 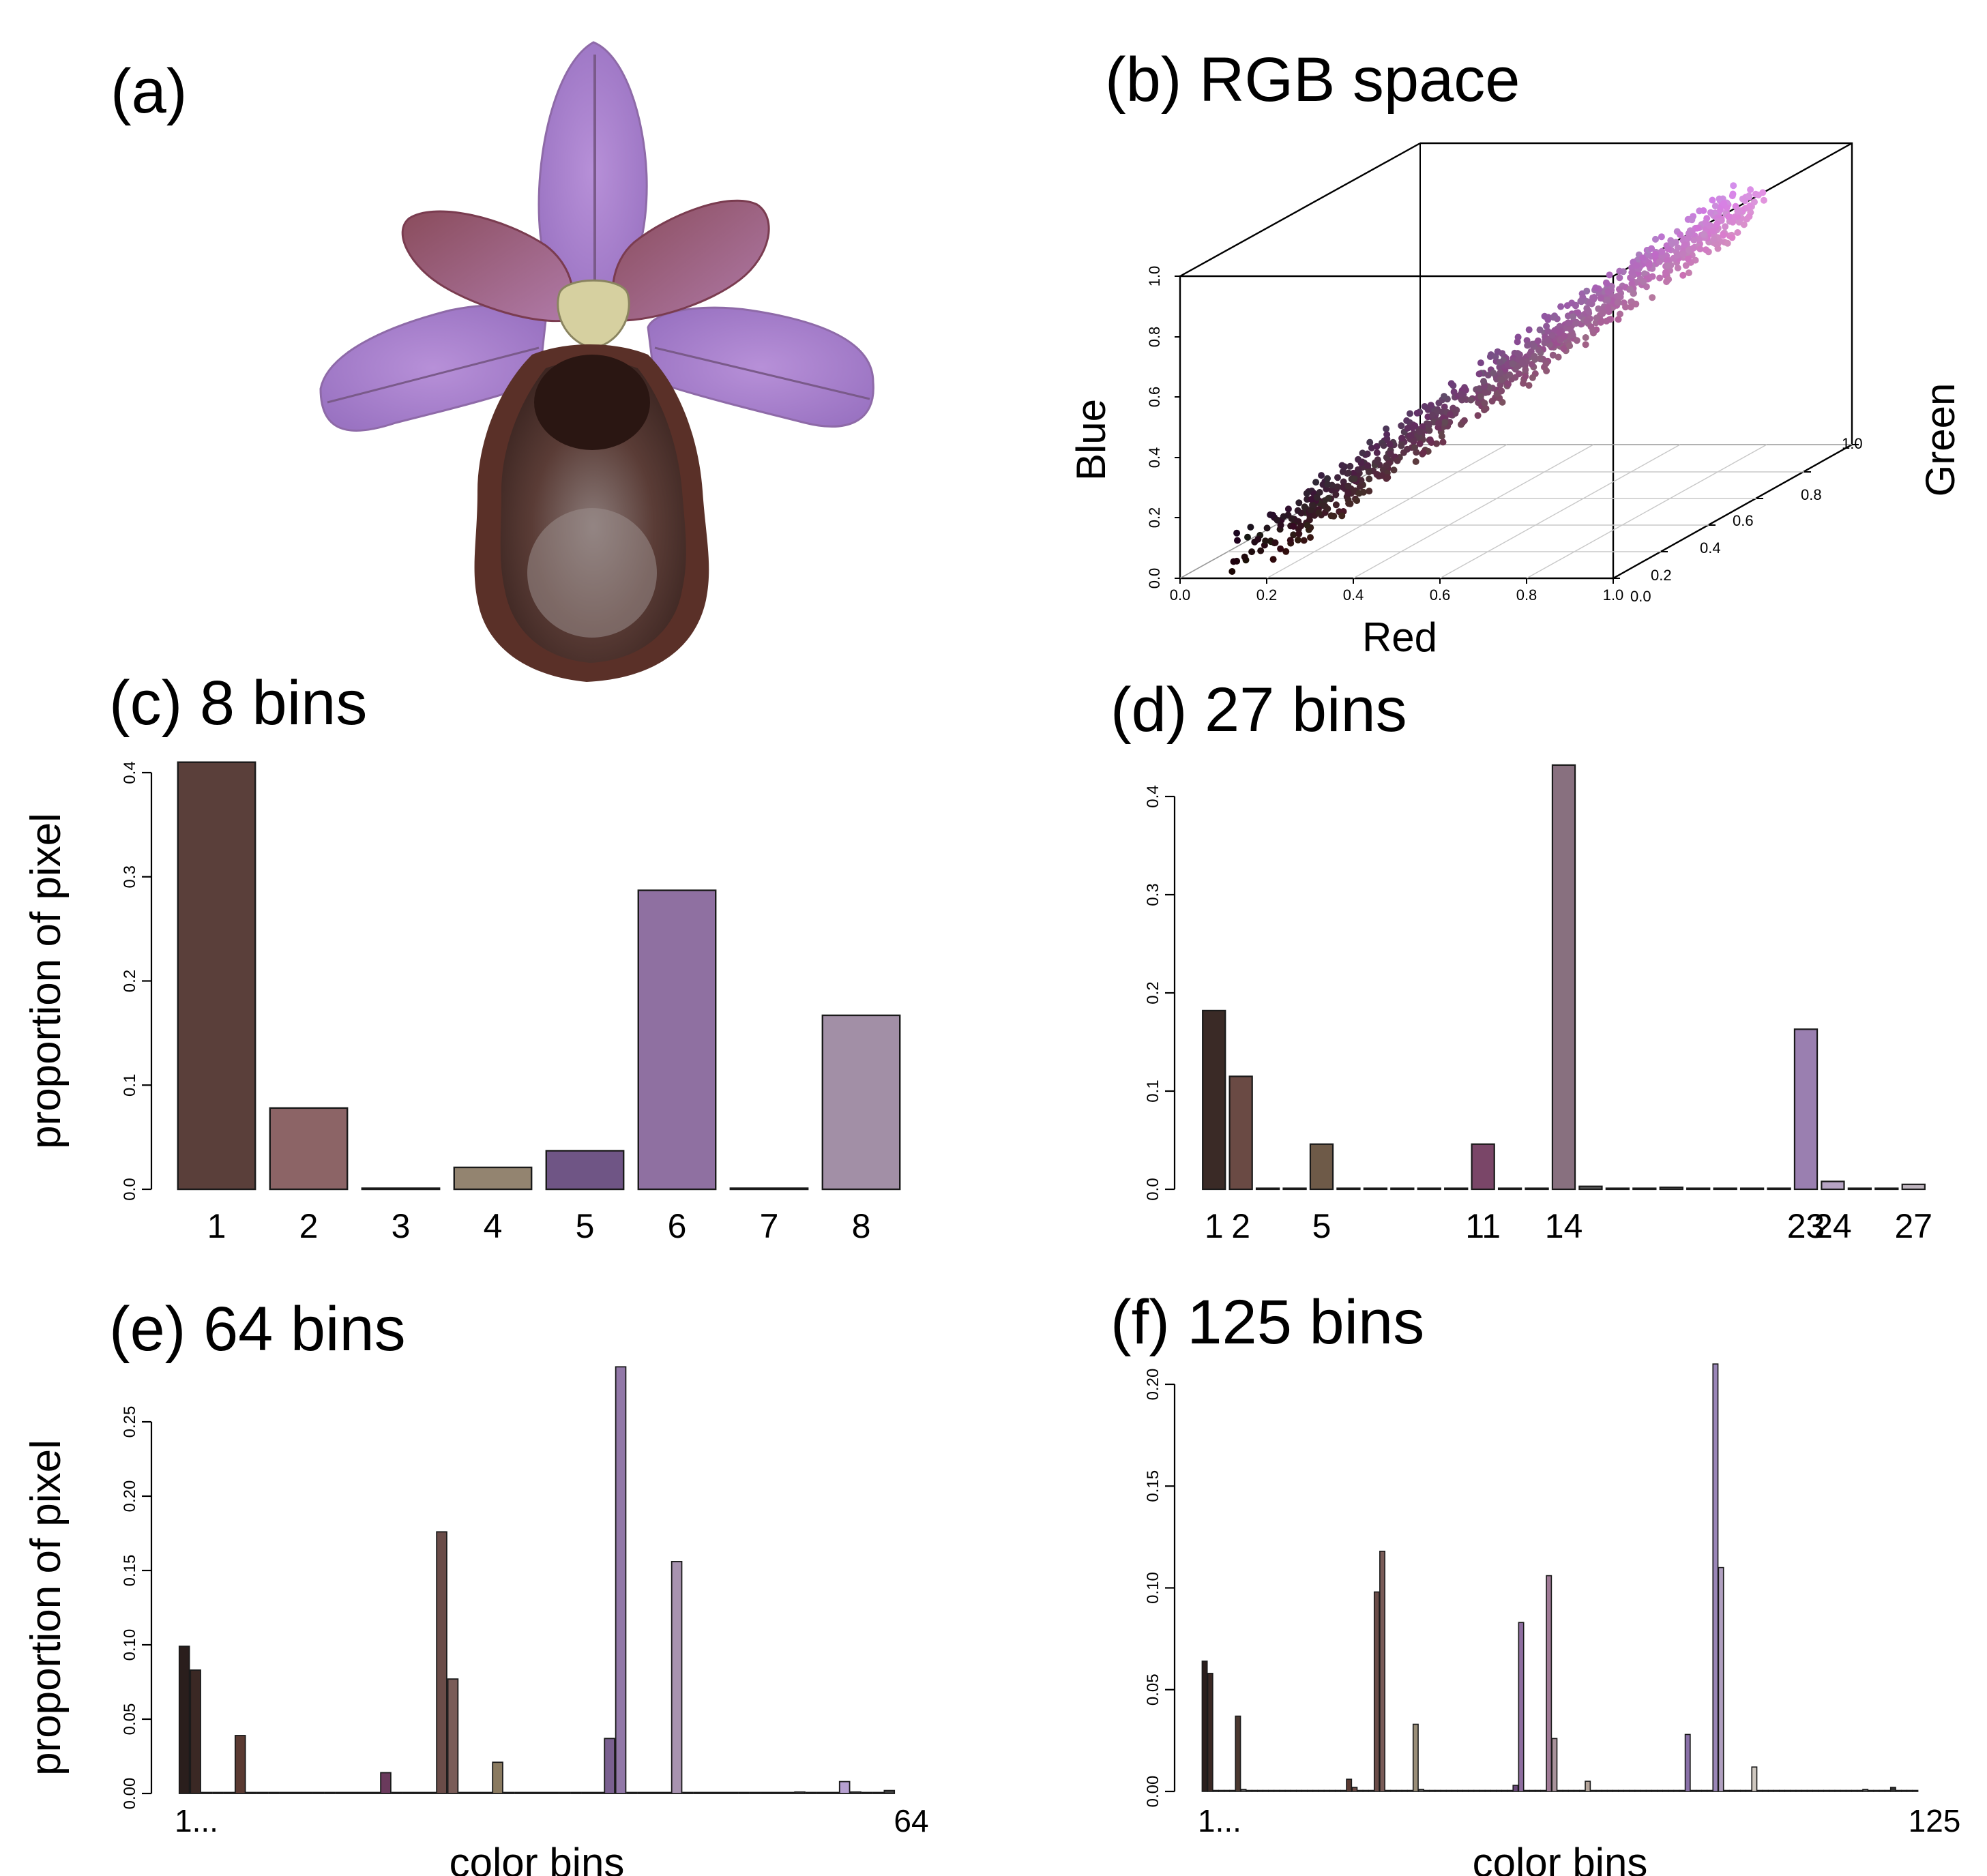 What do you see at coordinates (1155, 578) in the screenshot?
I see `blue-tick: 0.0` at bounding box center [1155, 578].